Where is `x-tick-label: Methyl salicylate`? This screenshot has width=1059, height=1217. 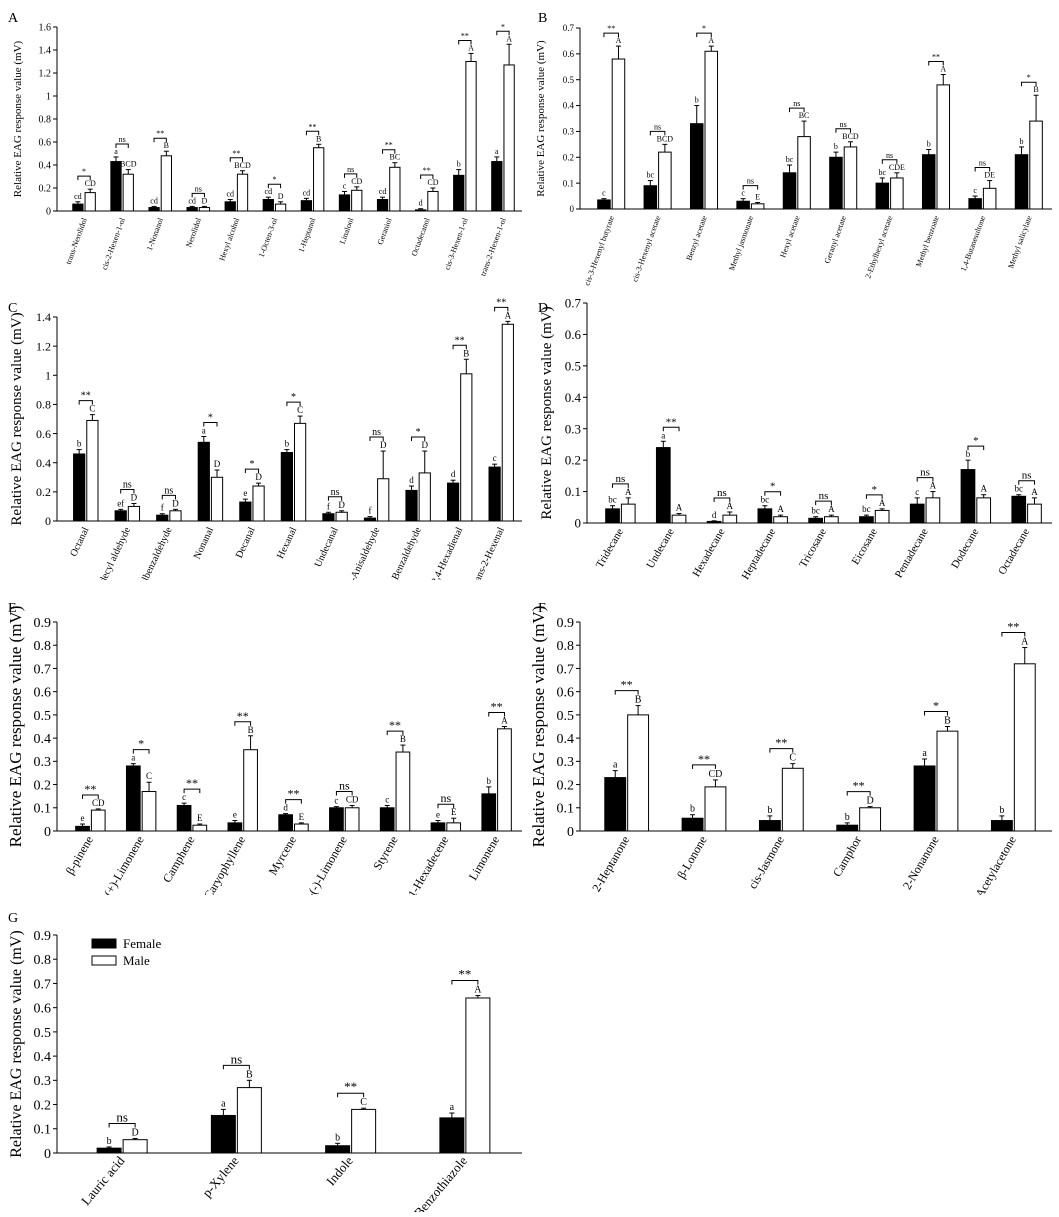
x-tick-label: Methyl salicylate is located at coordinates (1020, 241).